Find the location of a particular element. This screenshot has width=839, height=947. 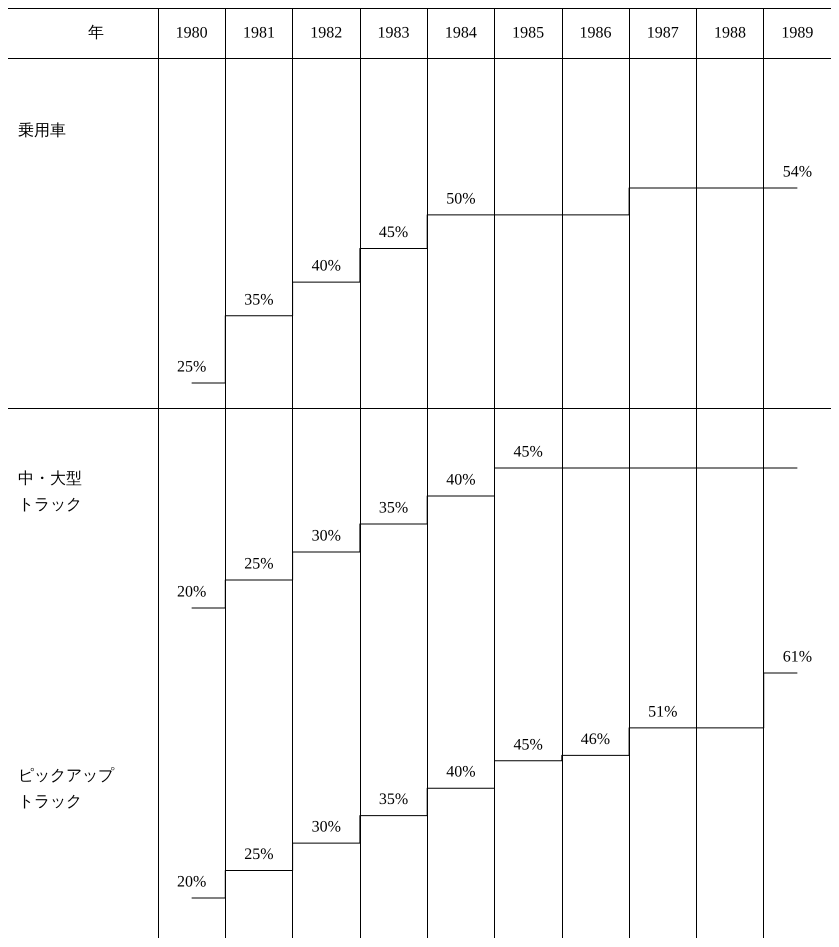

data-label: 46% is located at coordinates (595, 739).